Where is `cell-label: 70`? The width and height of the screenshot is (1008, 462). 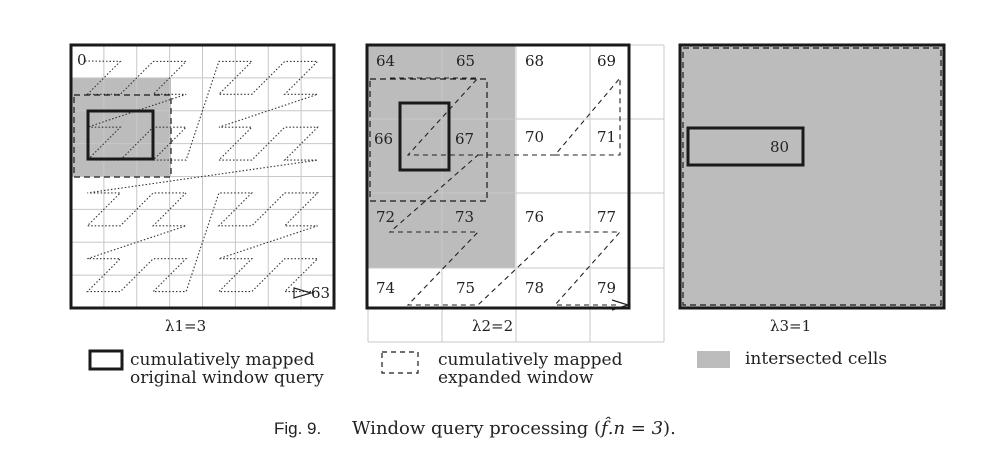
cell-label: 70 is located at coordinates (534, 137).